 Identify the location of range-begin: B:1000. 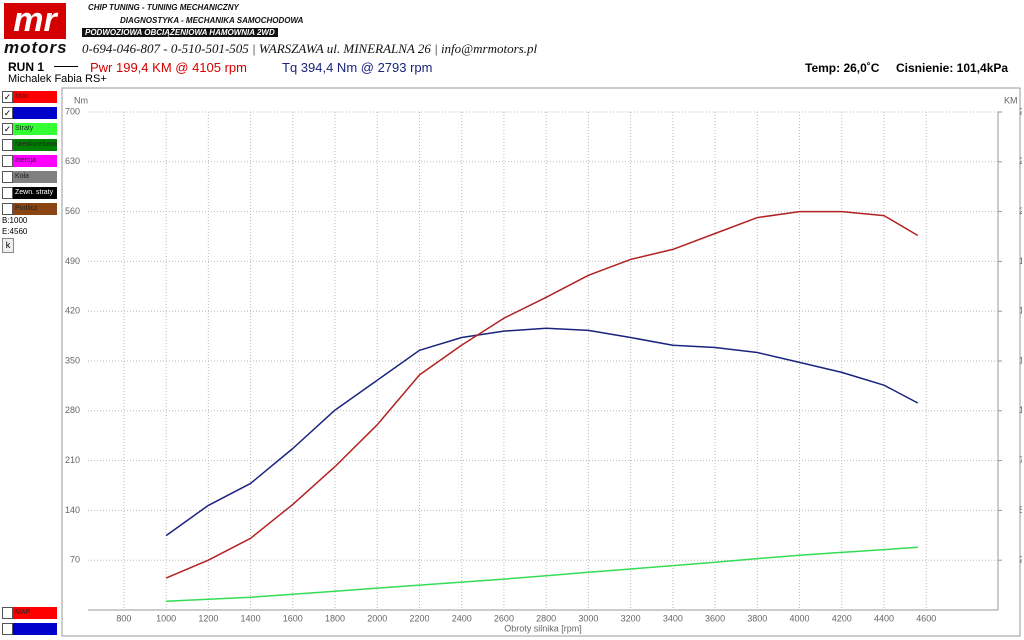
(15, 220).